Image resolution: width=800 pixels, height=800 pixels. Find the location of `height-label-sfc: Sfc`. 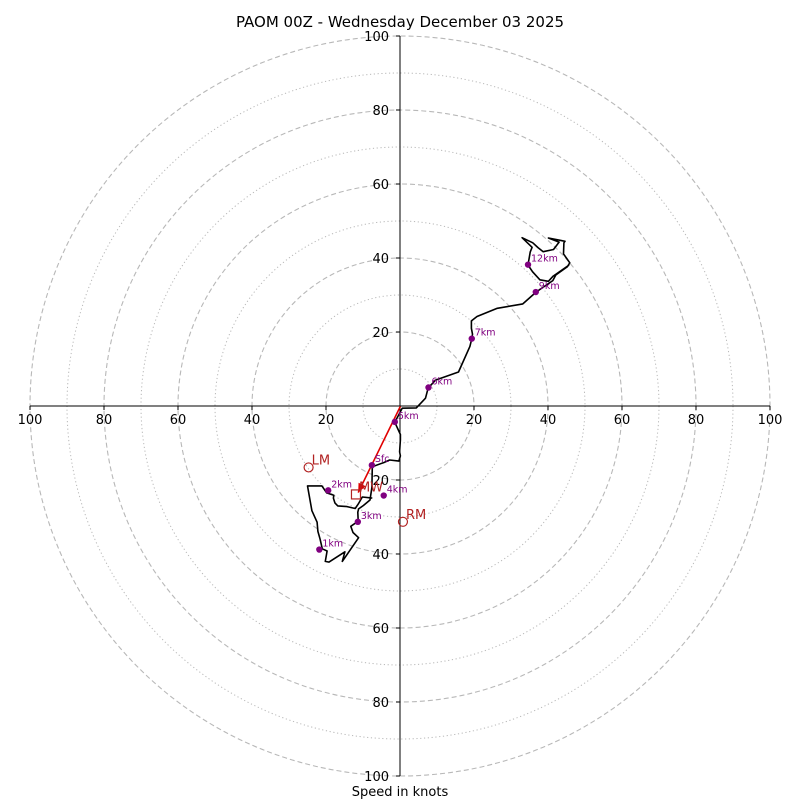

height-label-sfc: Sfc is located at coordinates (382, 459).